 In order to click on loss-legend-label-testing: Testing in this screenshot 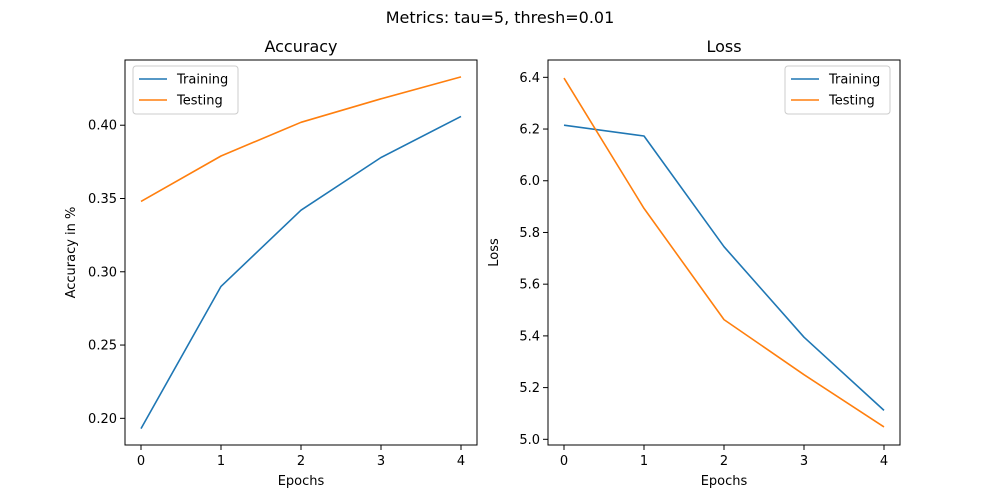, I will do `click(851, 101)`.